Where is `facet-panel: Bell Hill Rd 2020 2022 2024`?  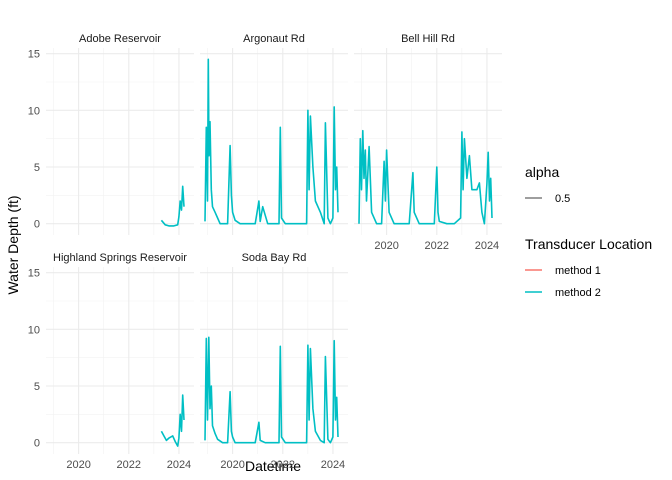 facet-panel: Bell Hill Rd 2020 2022 2024 is located at coordinates (428, 142).